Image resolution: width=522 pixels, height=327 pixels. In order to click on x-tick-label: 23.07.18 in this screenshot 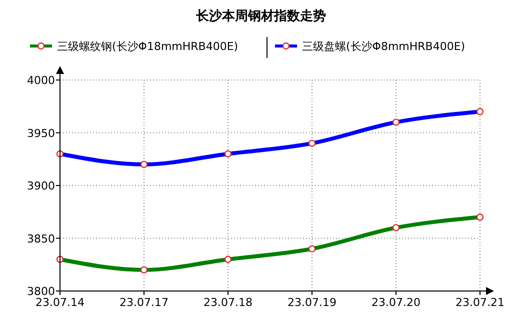, I will do `click(228, 302)`.